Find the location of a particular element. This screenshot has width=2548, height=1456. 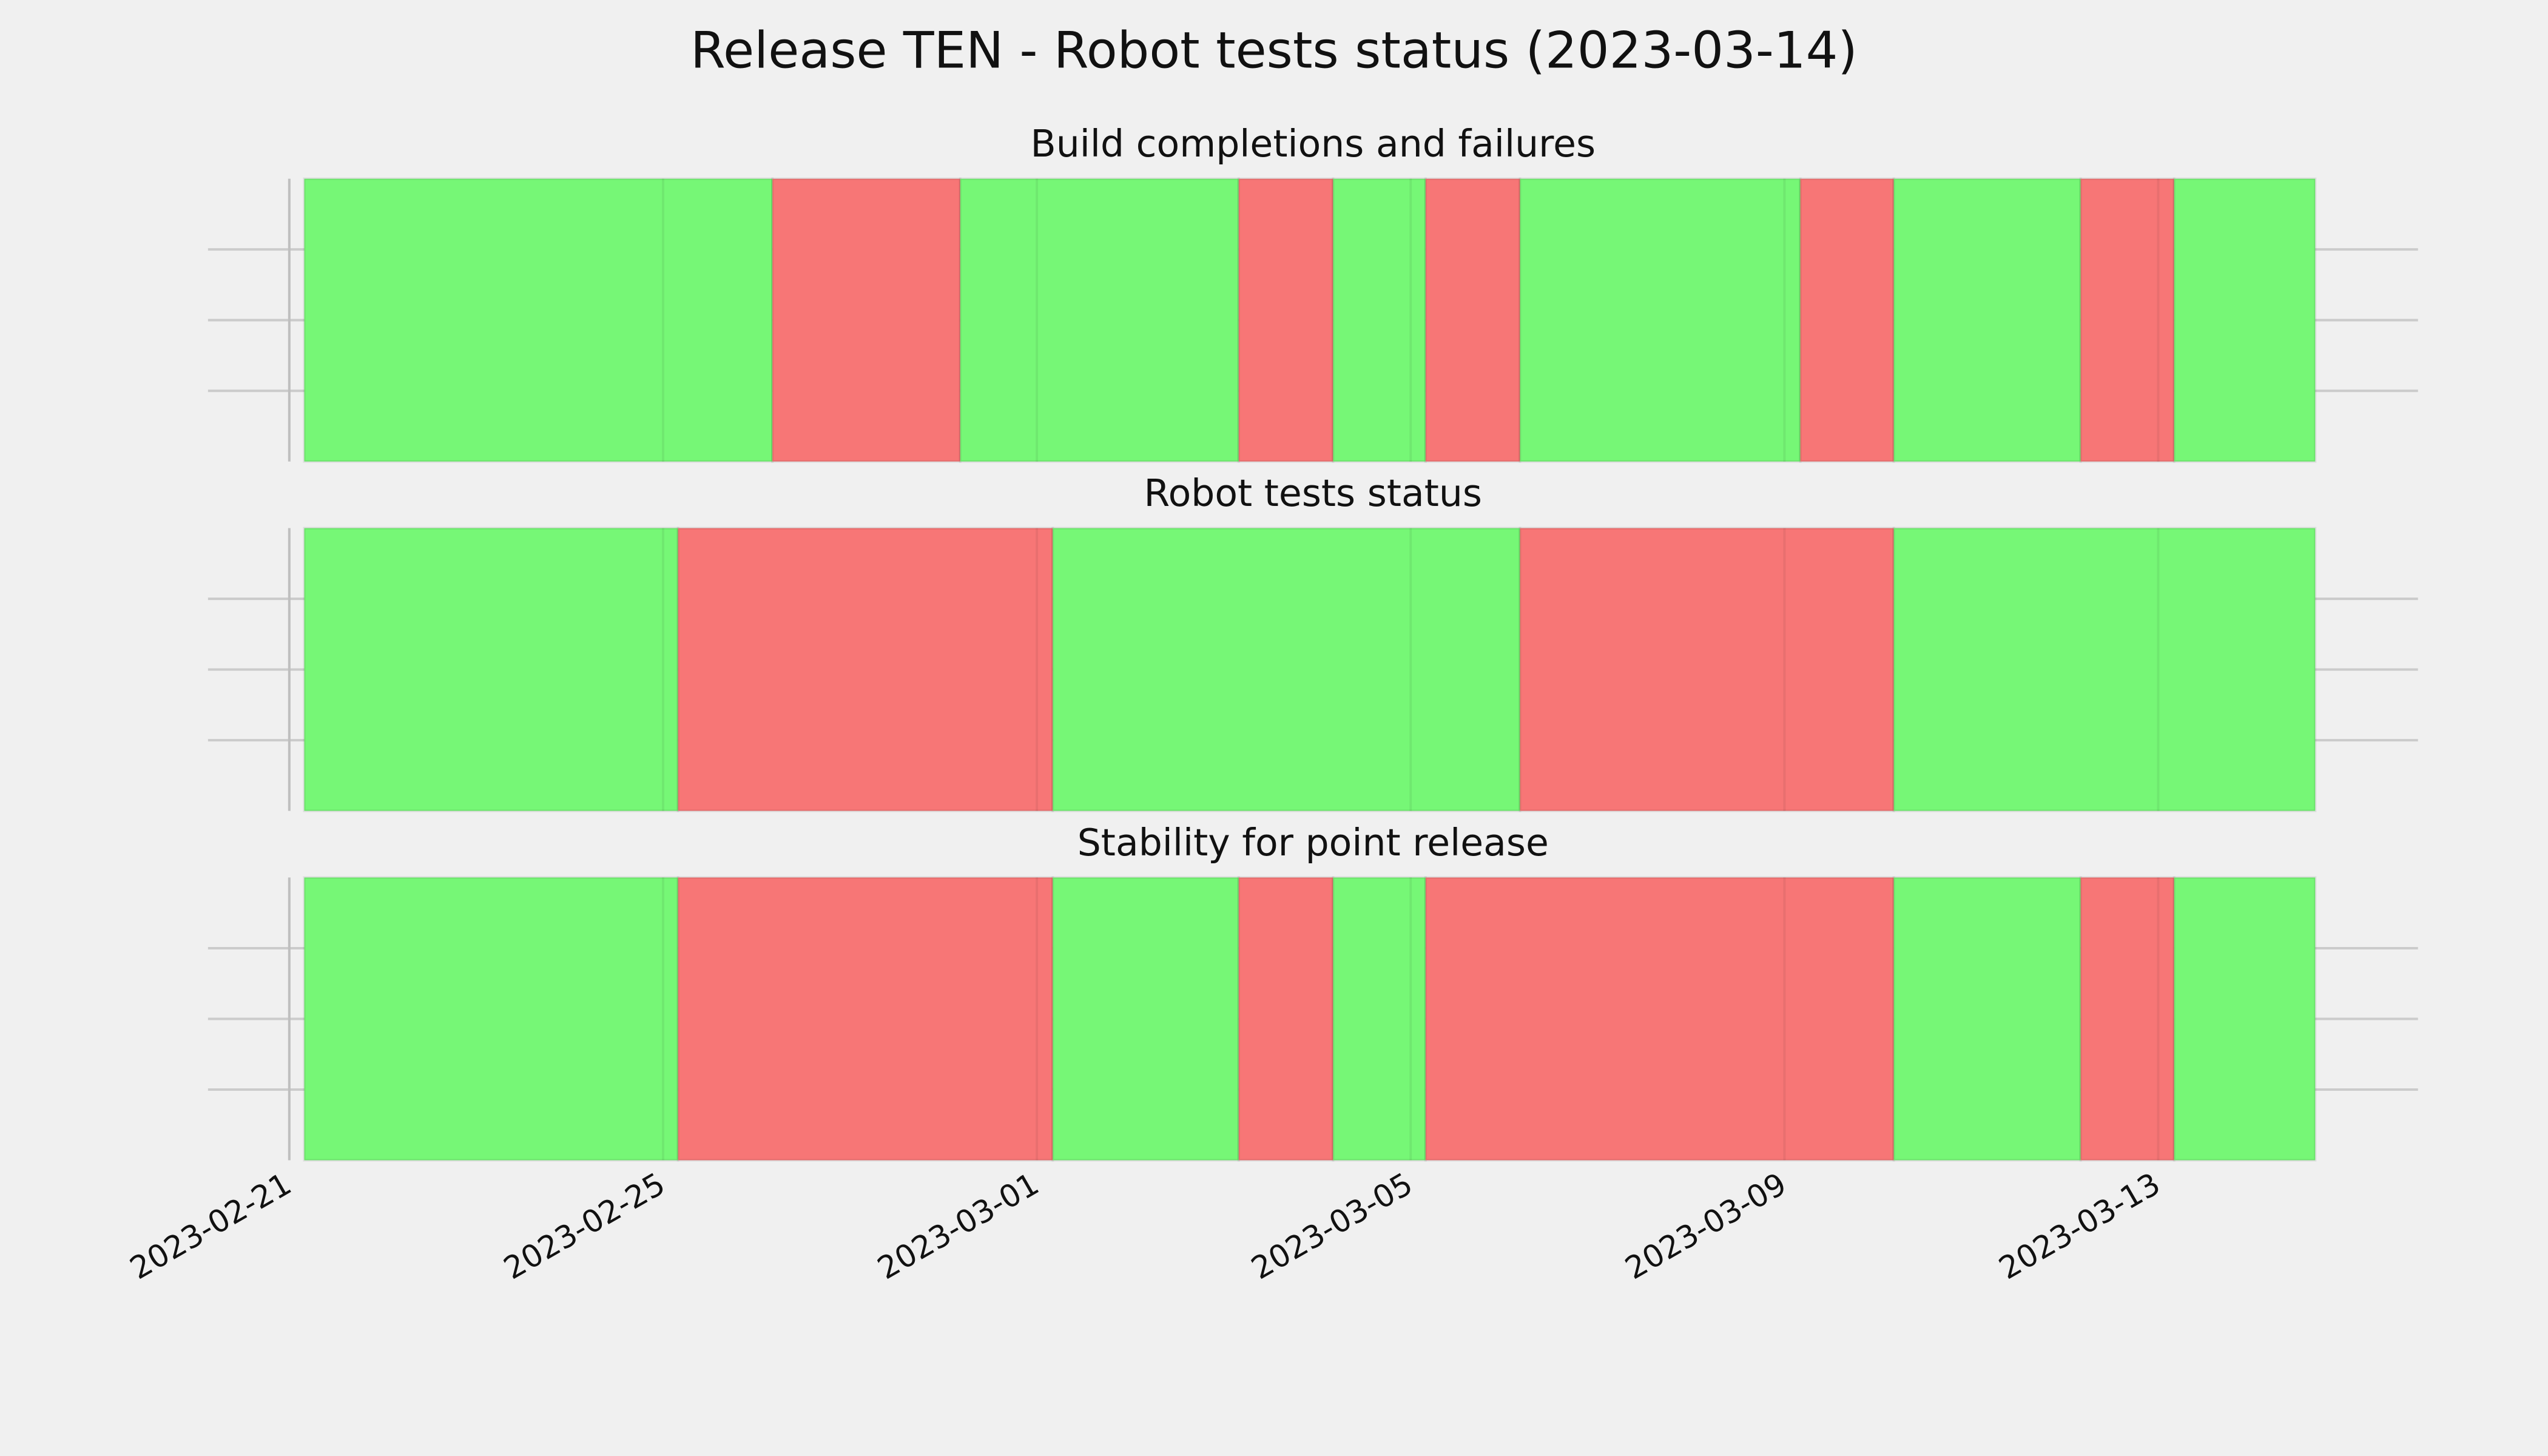

panel-title: Stability for point release is located at coordinates (1313, 842).